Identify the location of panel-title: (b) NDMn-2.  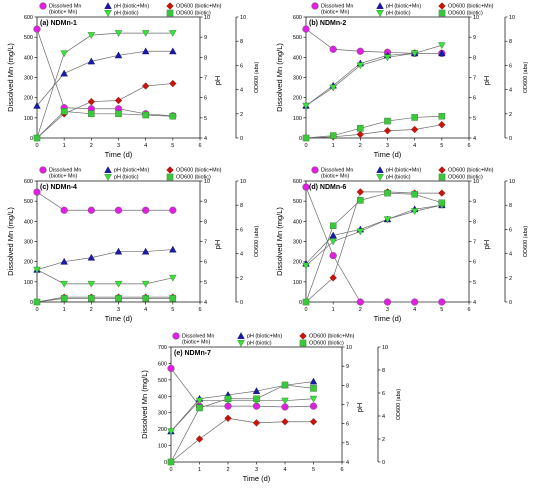
(327, 23).